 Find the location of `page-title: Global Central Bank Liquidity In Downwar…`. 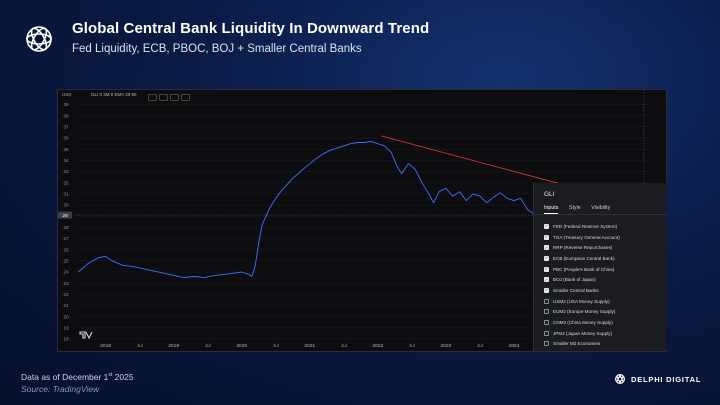

page-title: Global Central Bank Liquidity In Downwar… is located at coordinates (251, 28).